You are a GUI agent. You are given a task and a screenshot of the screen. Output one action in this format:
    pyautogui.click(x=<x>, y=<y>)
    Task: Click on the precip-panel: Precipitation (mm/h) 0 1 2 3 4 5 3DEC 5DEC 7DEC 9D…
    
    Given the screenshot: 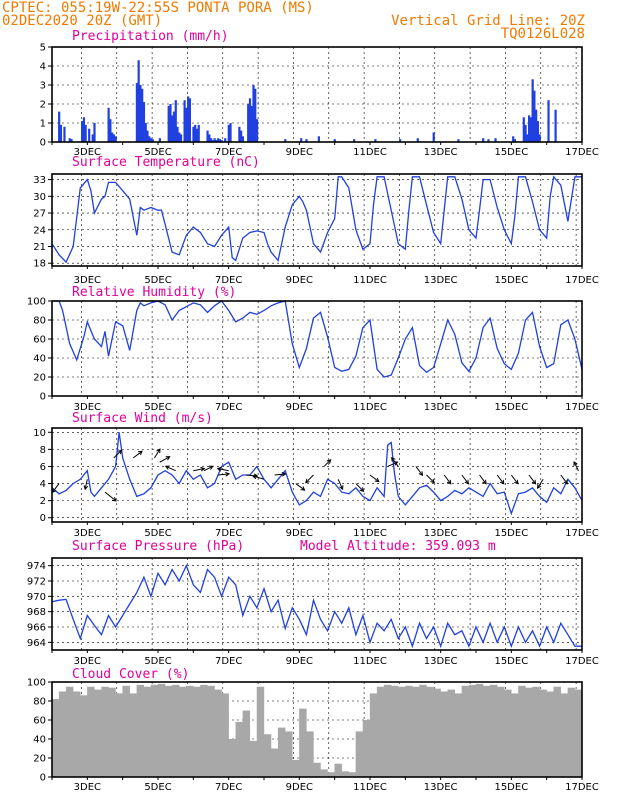 What is the action you would take?
    pyautogui.click(x=319, y=93)
    